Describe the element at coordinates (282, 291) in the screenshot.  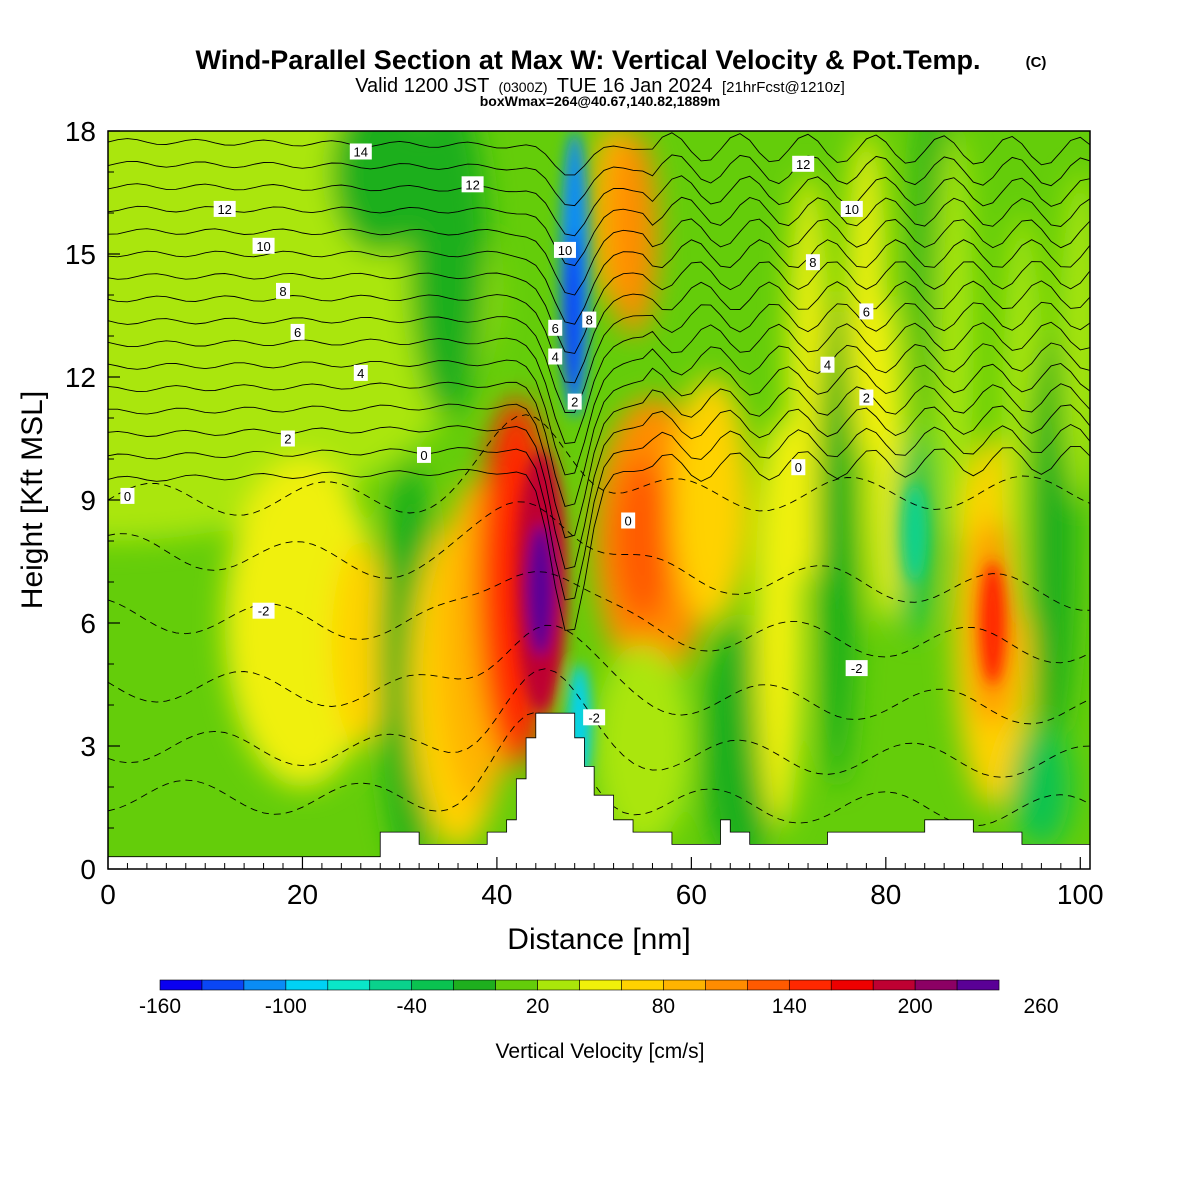
I see `contour-label-text: 8` at that location.